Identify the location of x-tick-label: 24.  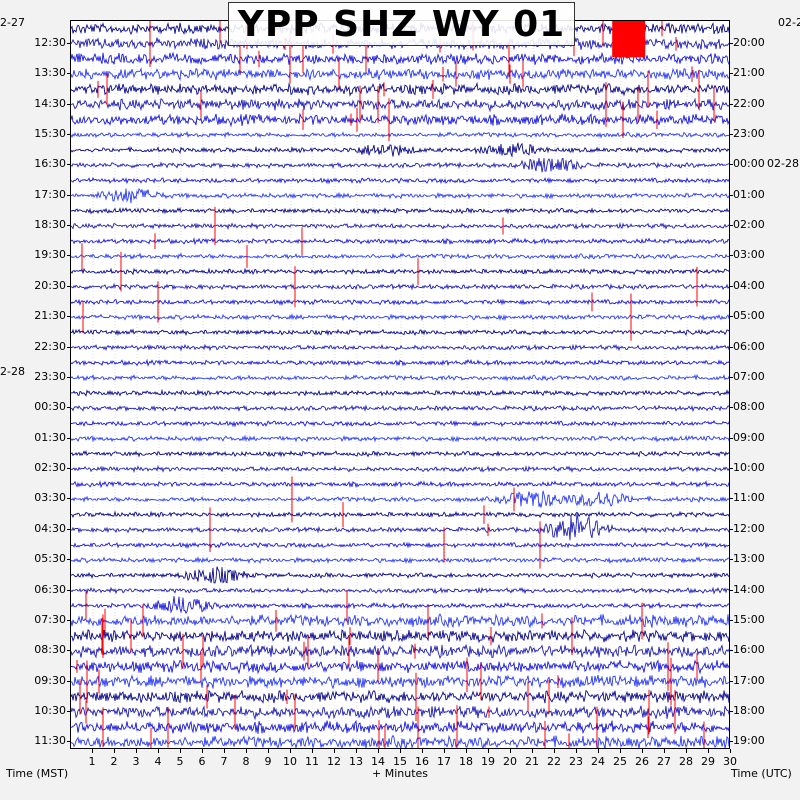
(598, 761).